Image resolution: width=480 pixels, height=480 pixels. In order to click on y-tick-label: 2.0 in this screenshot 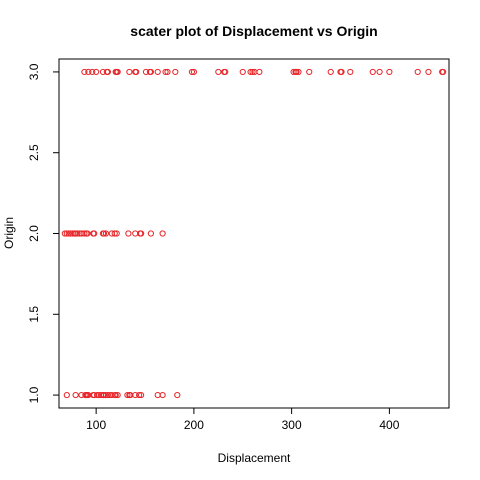, I will do `click(34, 233)`.